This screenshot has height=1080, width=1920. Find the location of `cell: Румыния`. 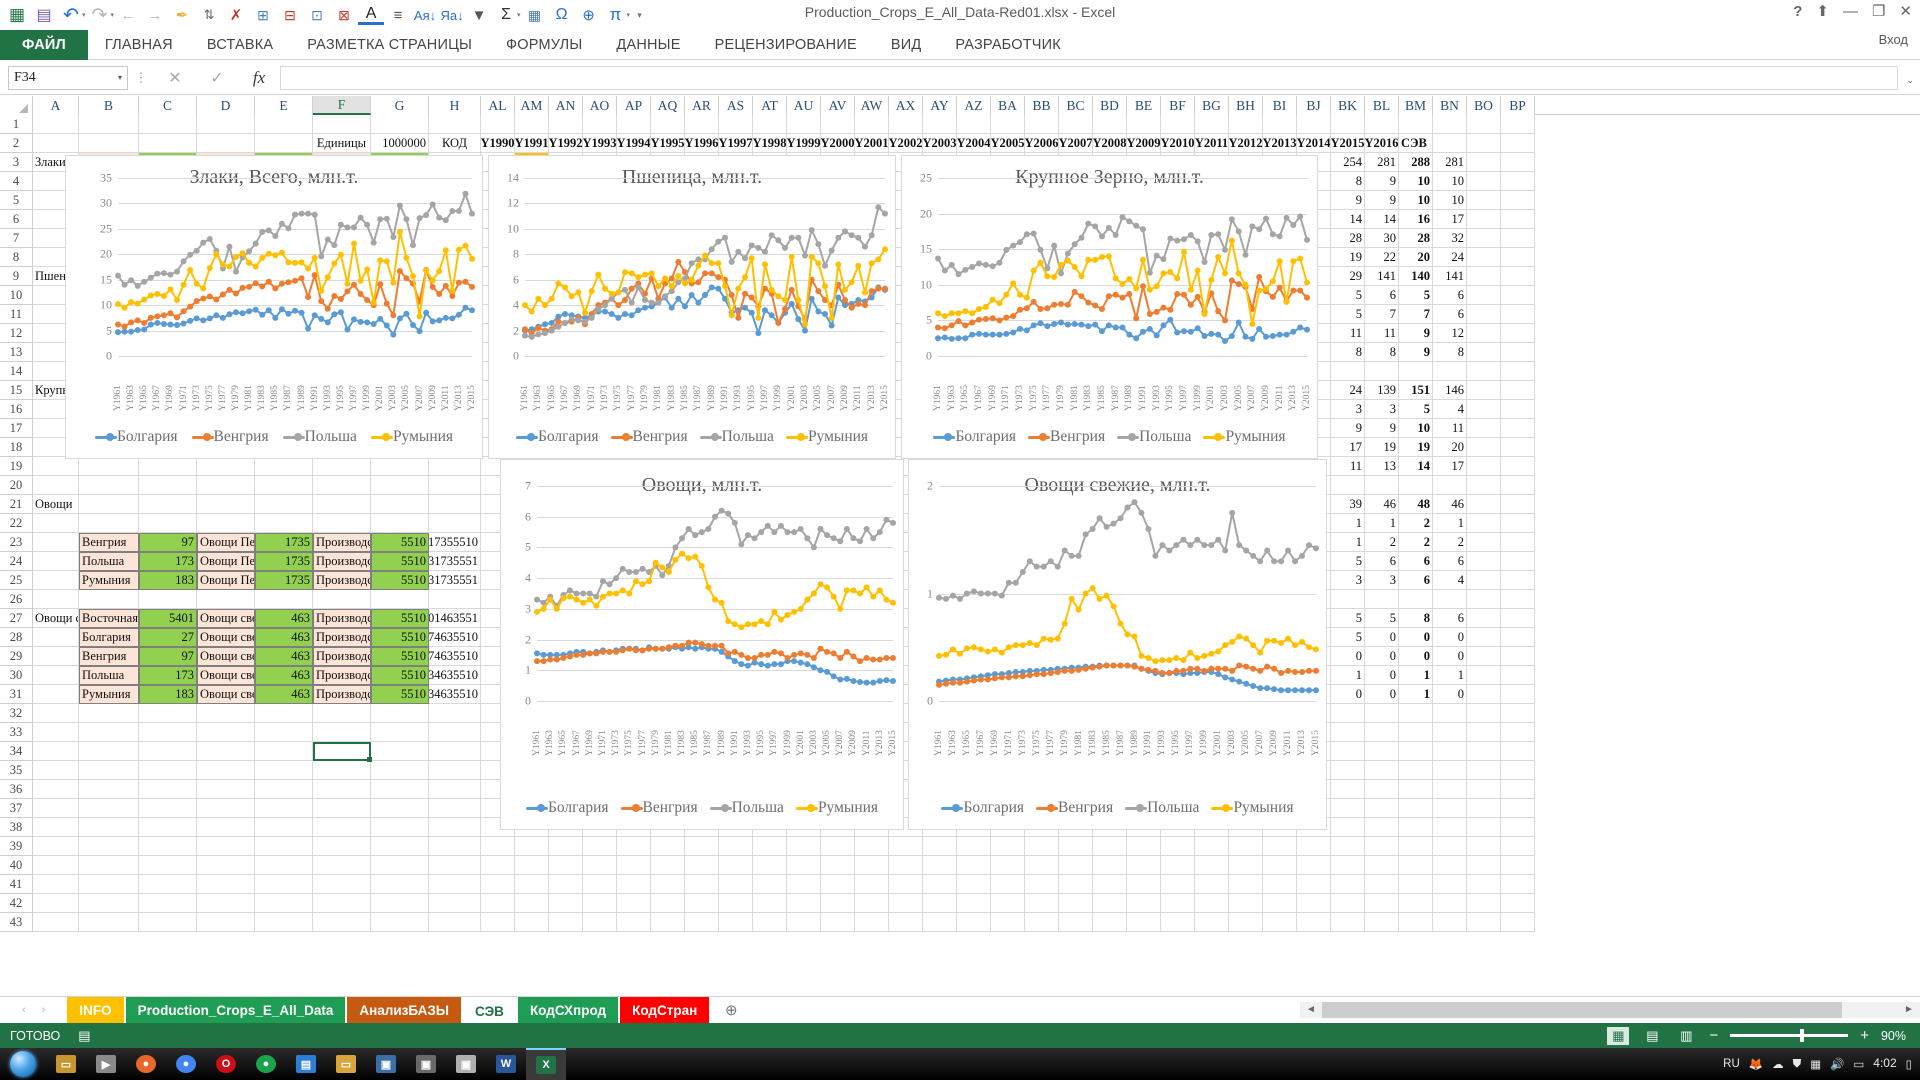

cell: Румыния is located at coordinates (109, 580).